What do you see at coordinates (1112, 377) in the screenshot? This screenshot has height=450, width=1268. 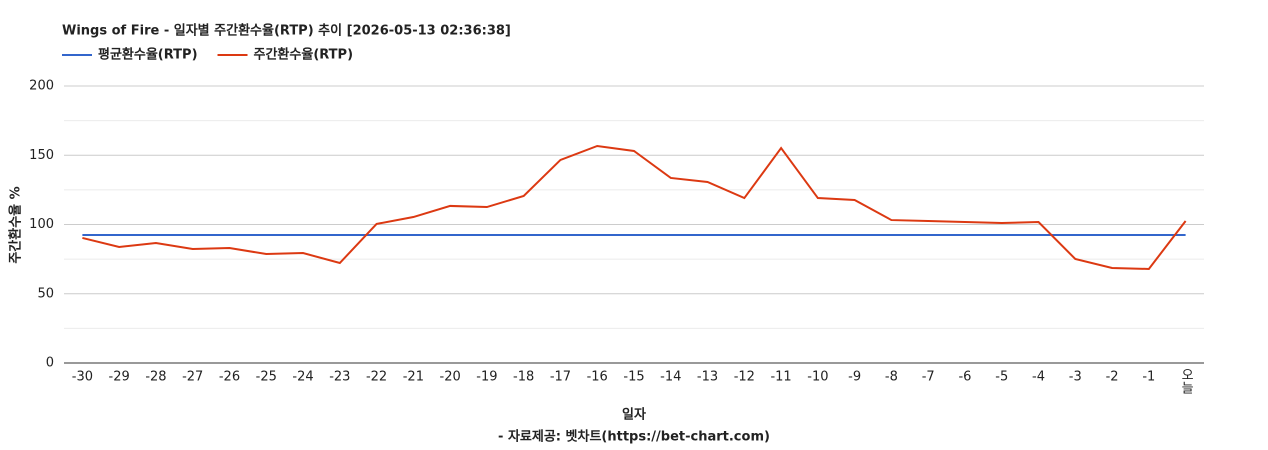 I see `x-tick-label: -2` at bounding box center [1112, 377].